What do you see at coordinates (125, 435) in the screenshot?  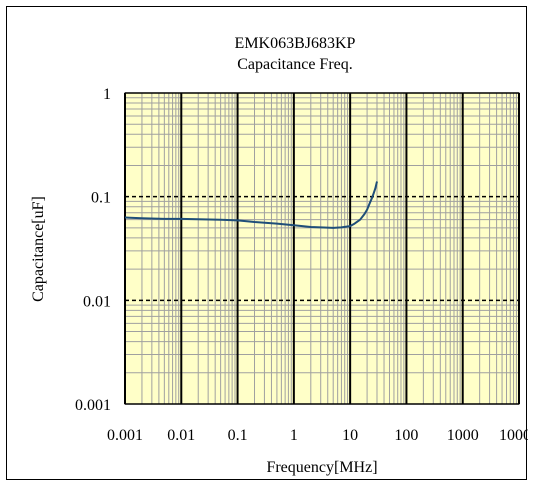 I see `x-tick-label: 0.001` at bounding box center [125, 435].